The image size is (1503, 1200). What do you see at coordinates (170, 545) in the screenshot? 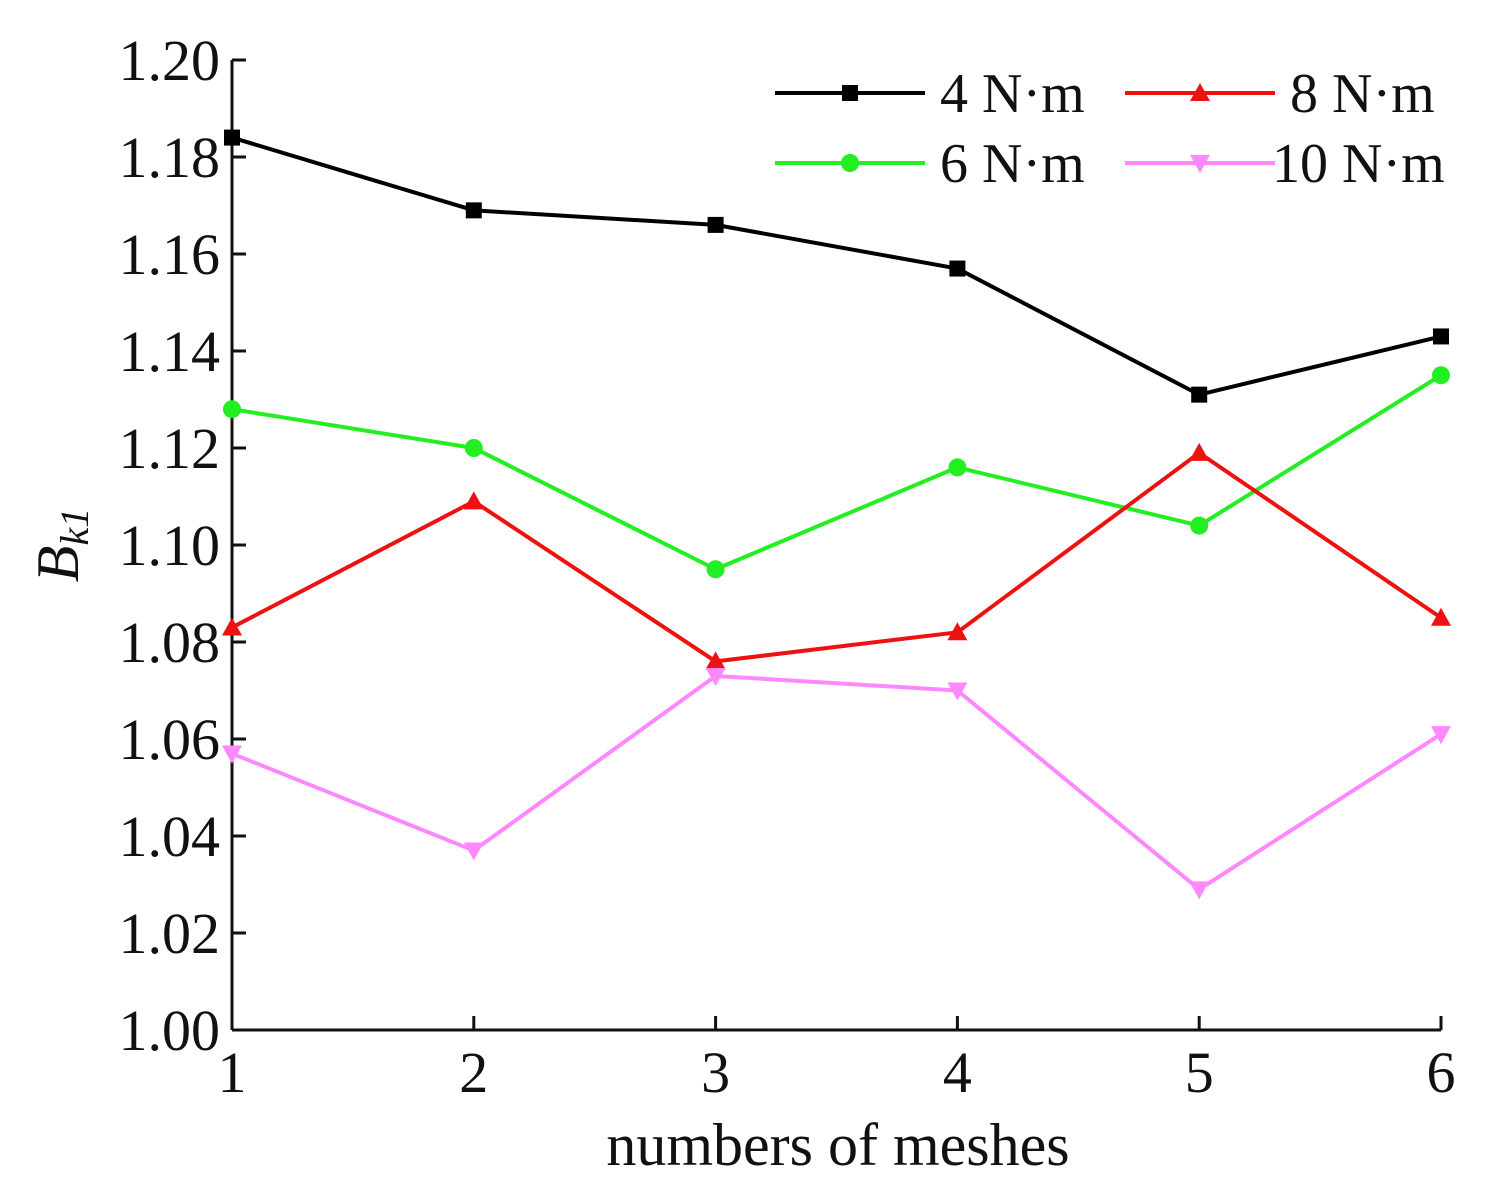
I see `y-tick-label: 1.10` at bounding box center [170, 545].